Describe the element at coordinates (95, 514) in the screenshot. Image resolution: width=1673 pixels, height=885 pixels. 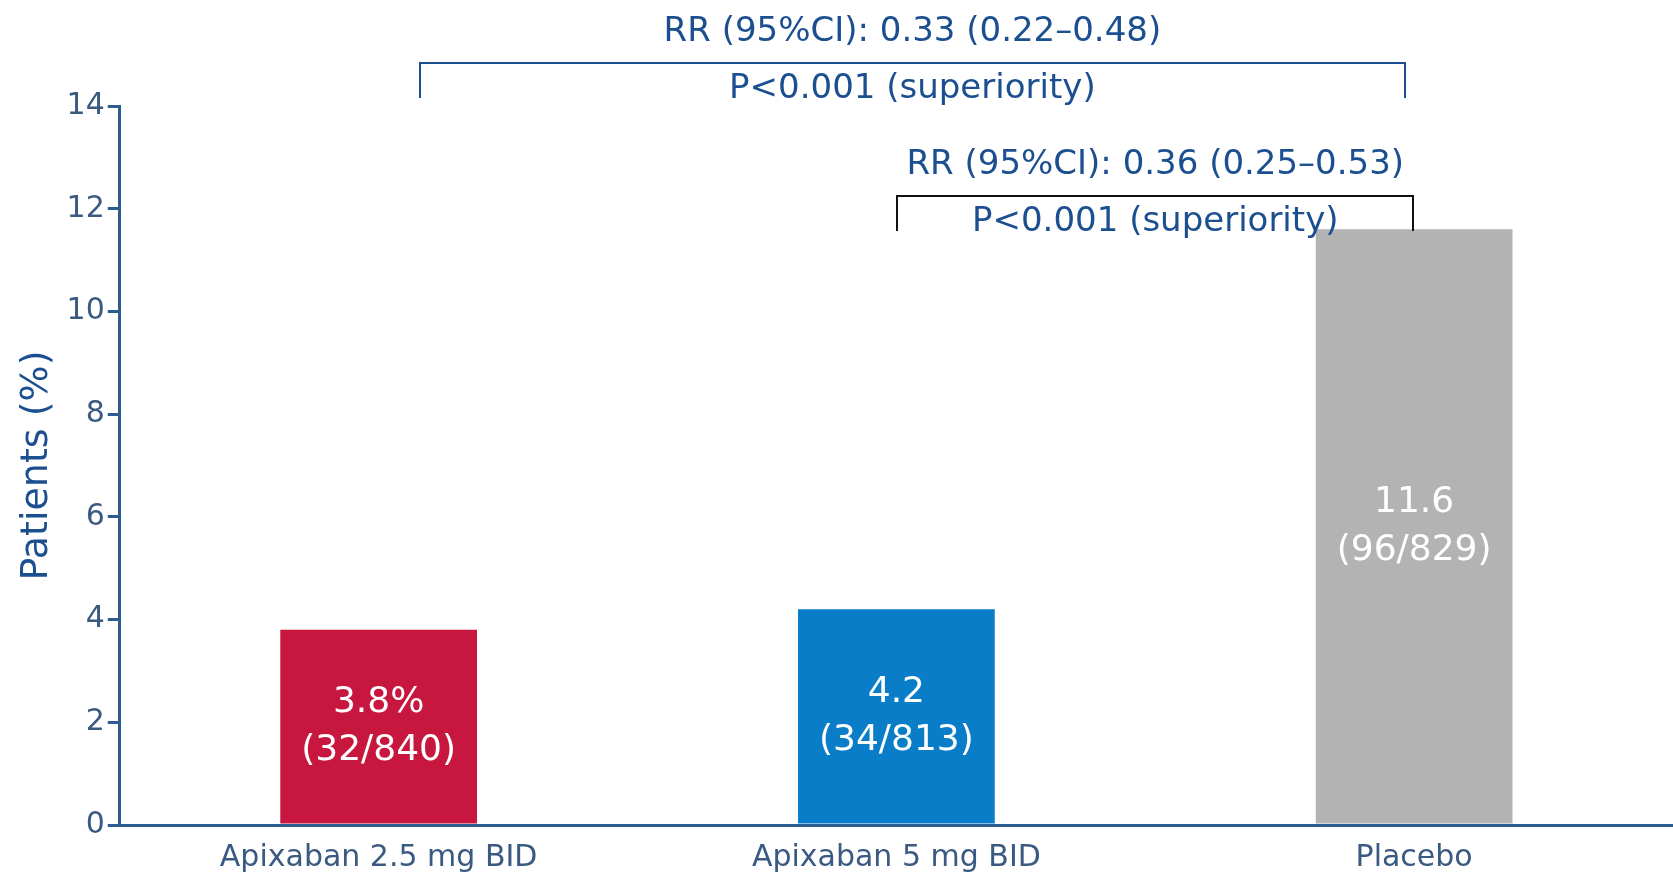
I see `y-tick-label: 6` at that location.